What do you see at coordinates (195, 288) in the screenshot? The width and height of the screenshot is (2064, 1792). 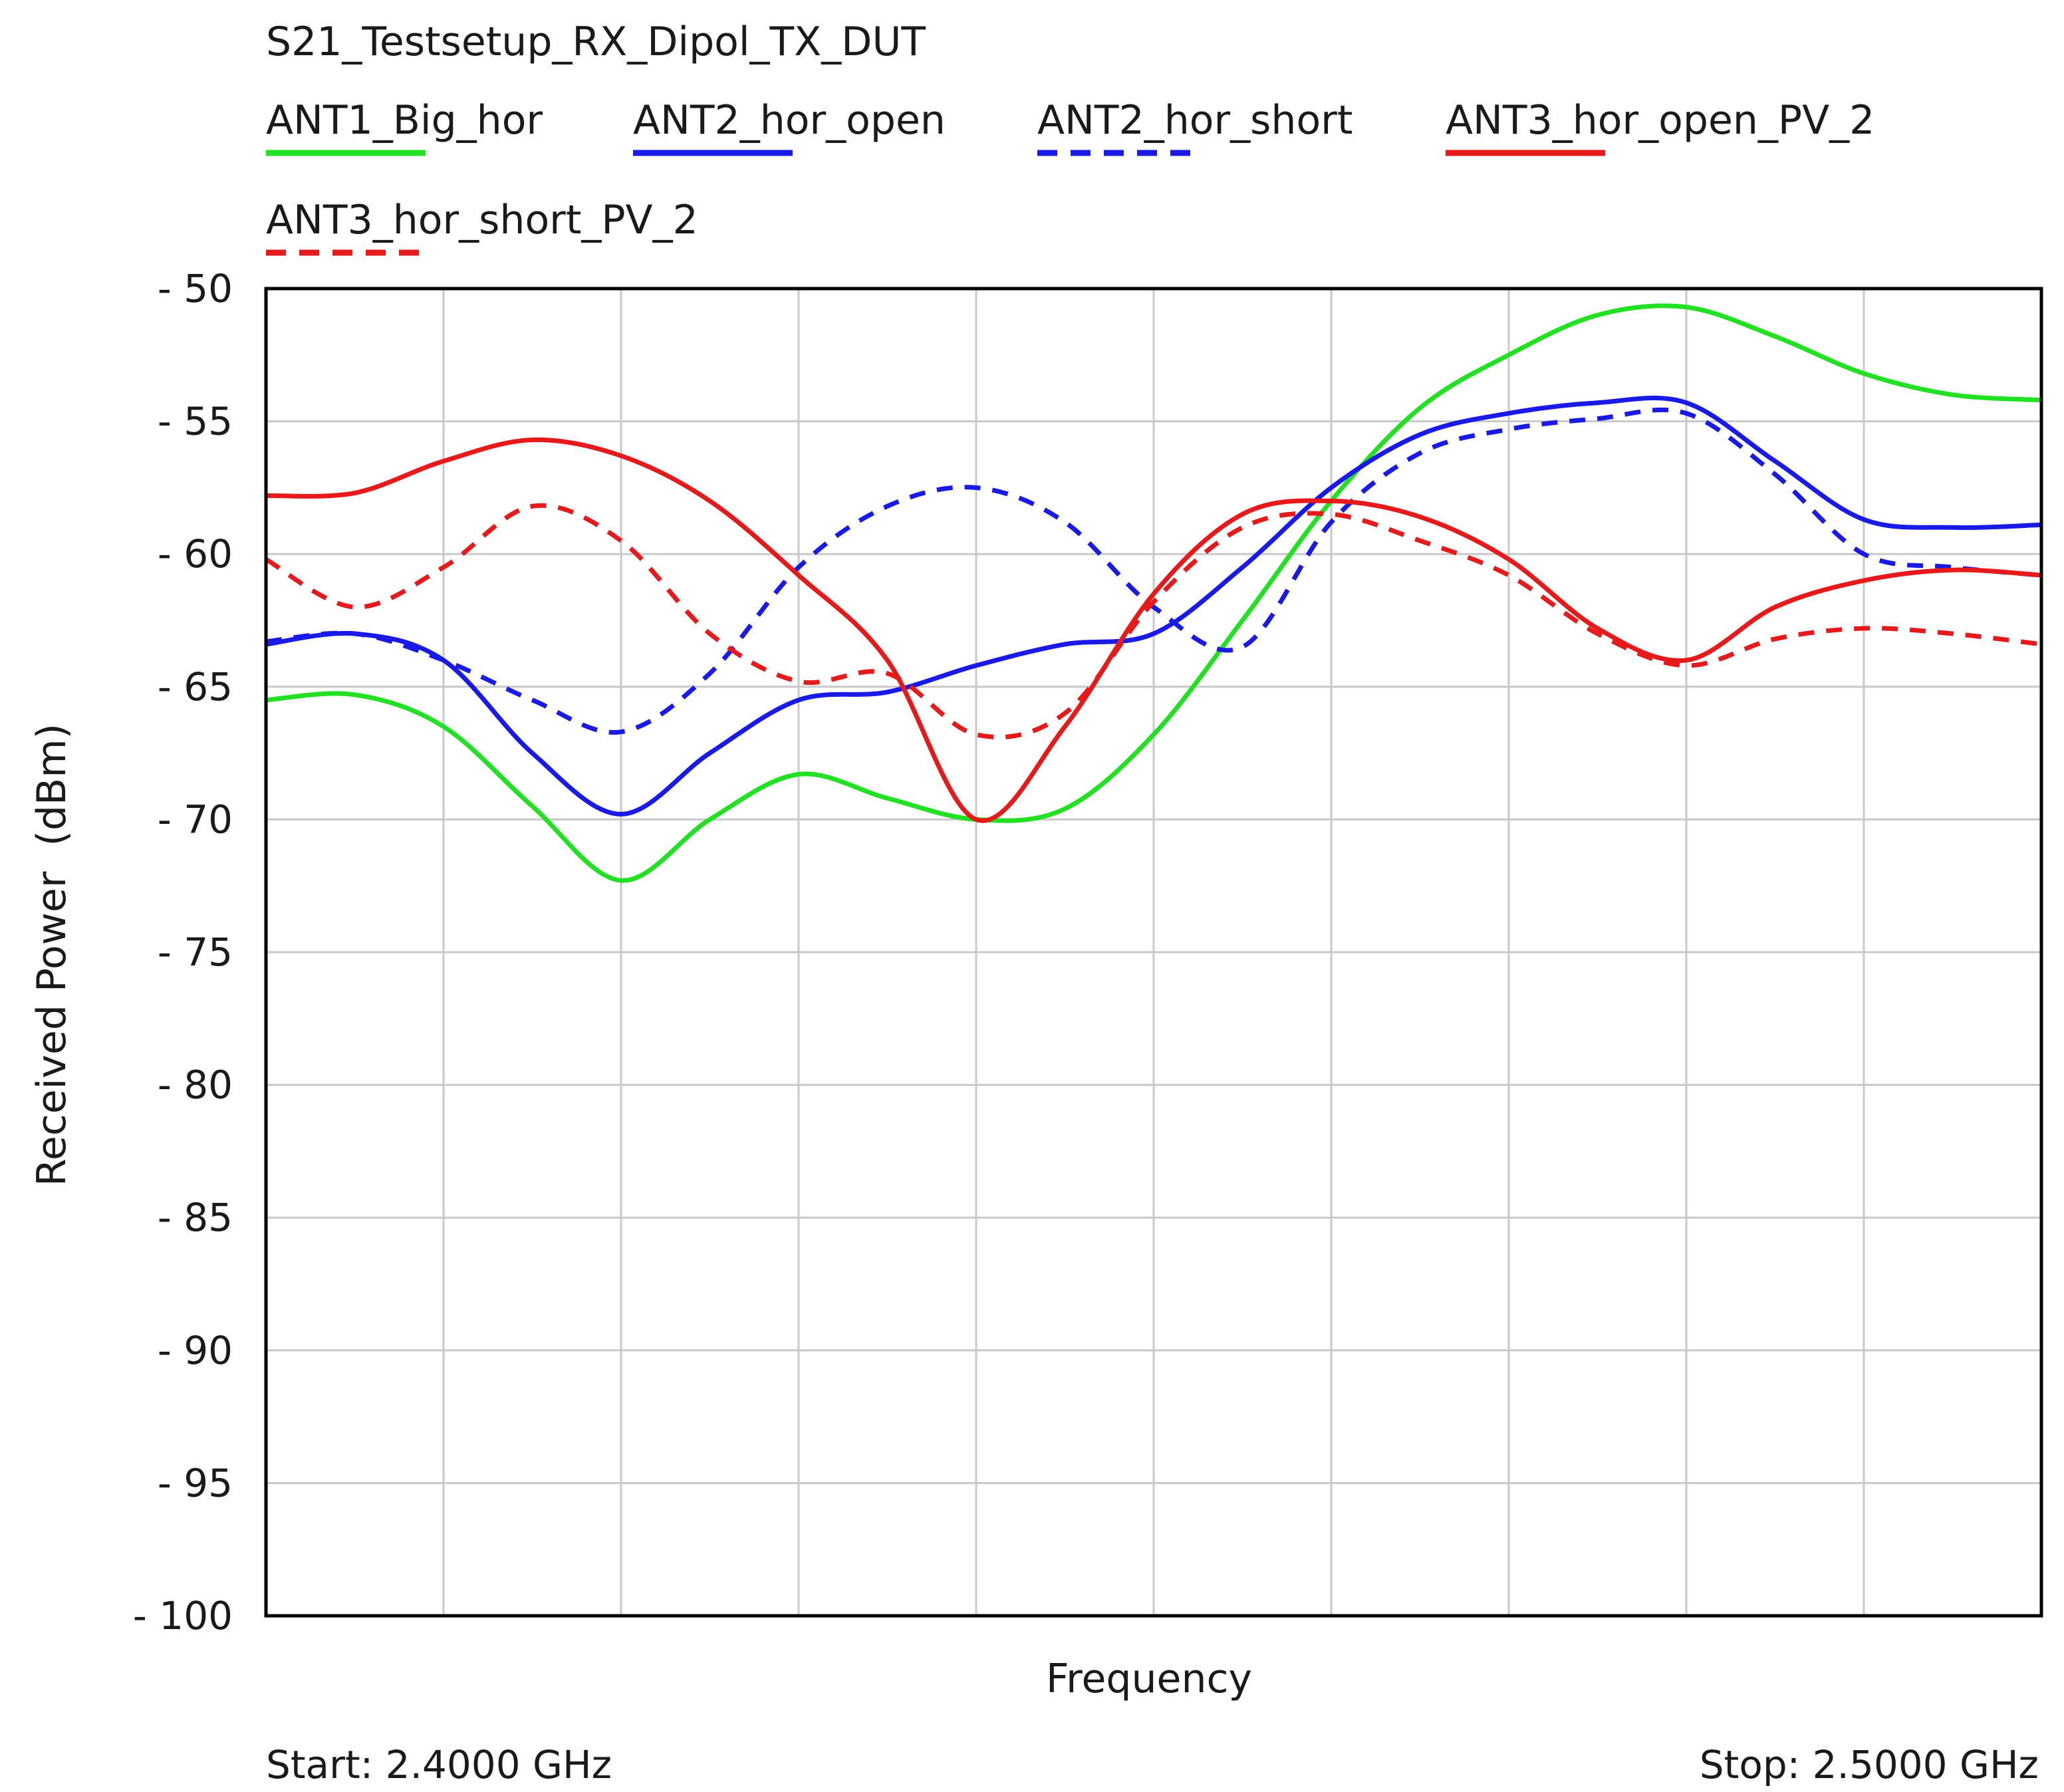 I see `y-tick-label: - 50` at bounding box center [195, 288].